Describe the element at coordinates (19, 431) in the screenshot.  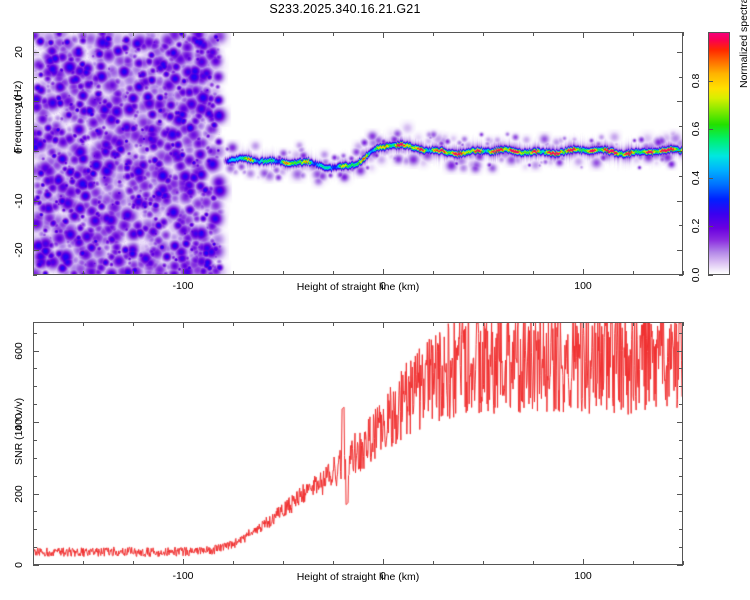
I see `snr-y-axis-label: SNR (10 * v/v)` at that location.